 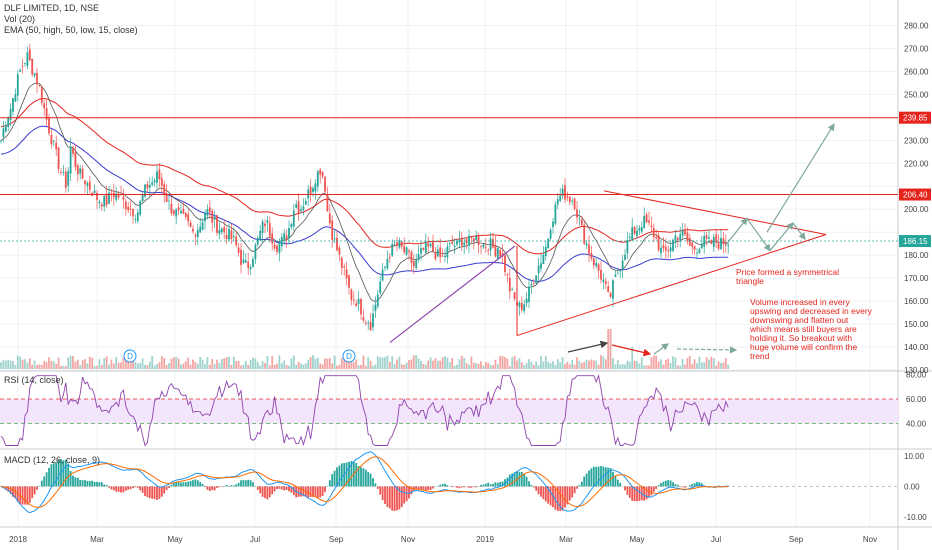 What do you see at coordinates (336, 539) in the screenshot?
I see `time-tick-label: Sep` at bounding box center [336, 539].